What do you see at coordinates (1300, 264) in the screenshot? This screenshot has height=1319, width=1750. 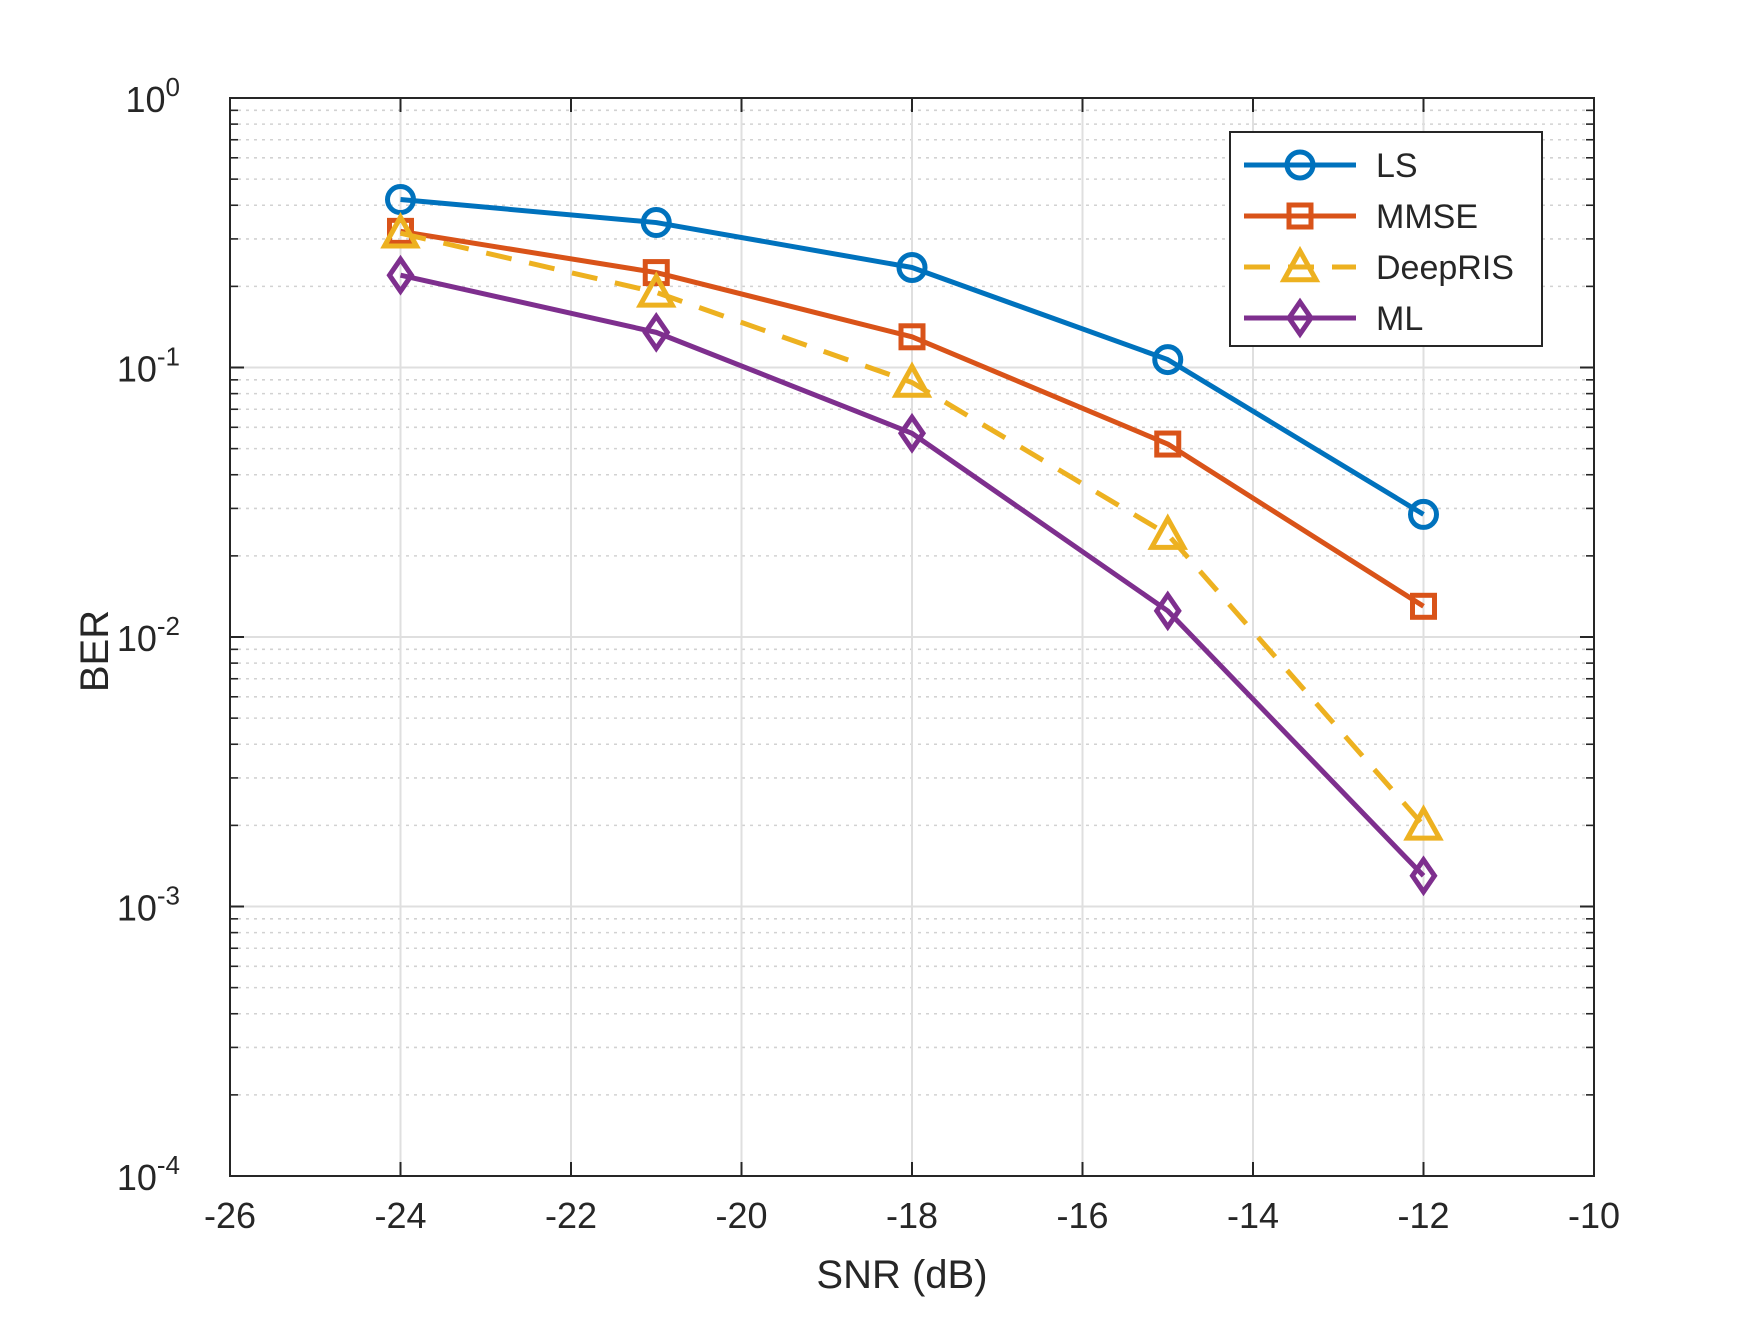 I see `legend-marker-deepris` at bounding box center [1300, 264].